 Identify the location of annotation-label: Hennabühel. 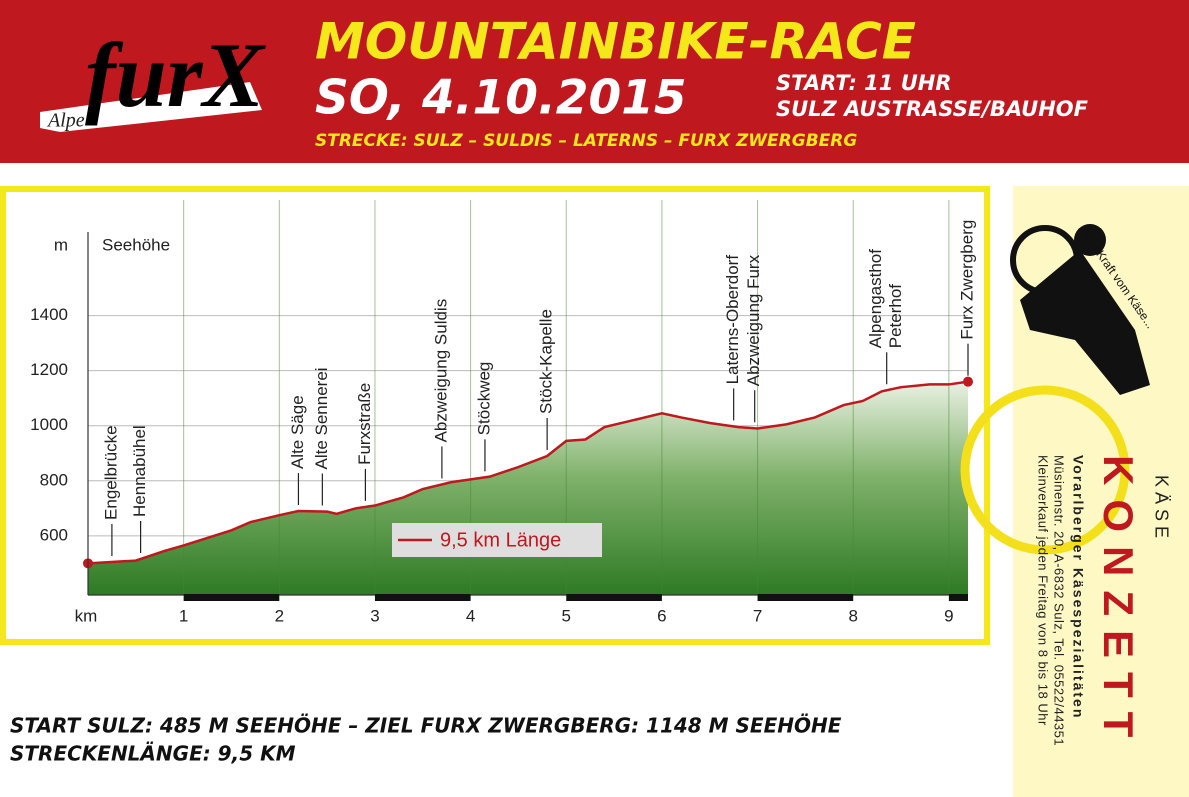
(139, 471).